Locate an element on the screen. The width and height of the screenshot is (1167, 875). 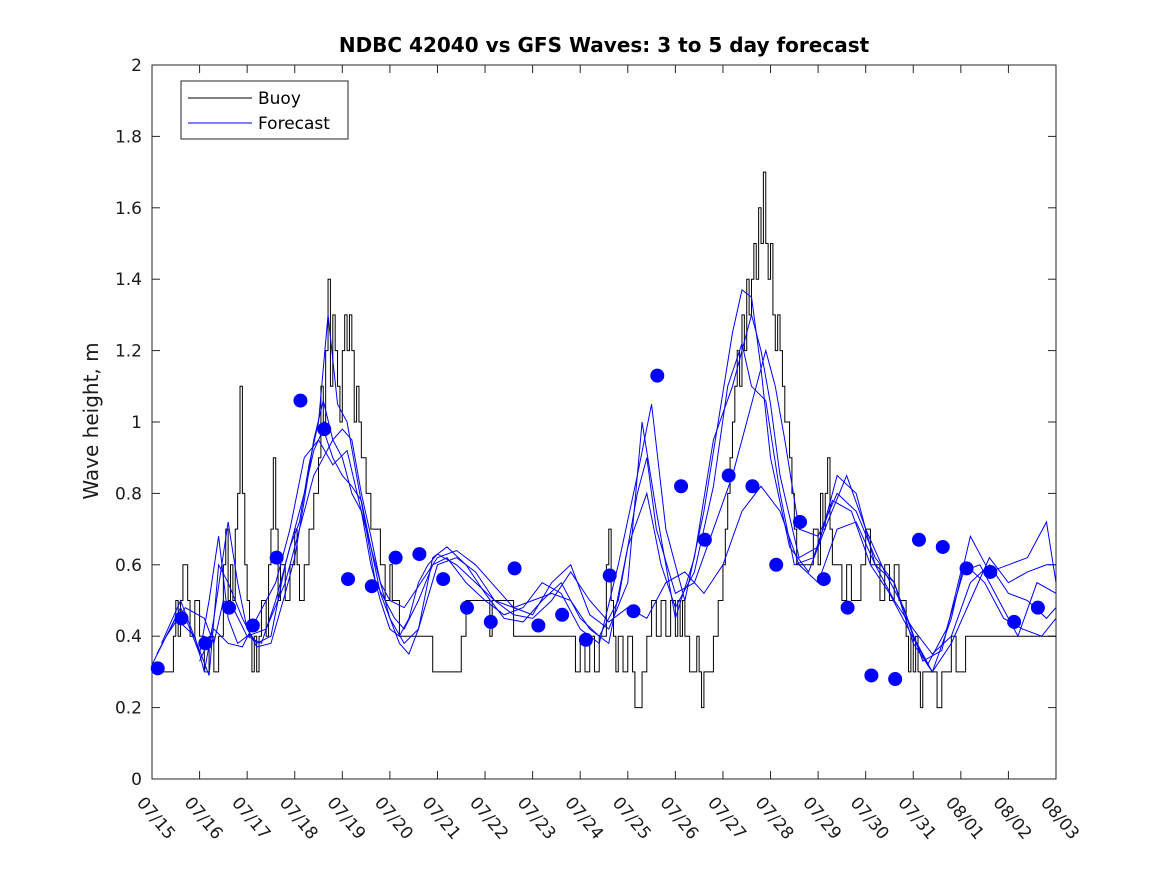
y-tick-label: 0.6 is located at coordinates (128, 566).